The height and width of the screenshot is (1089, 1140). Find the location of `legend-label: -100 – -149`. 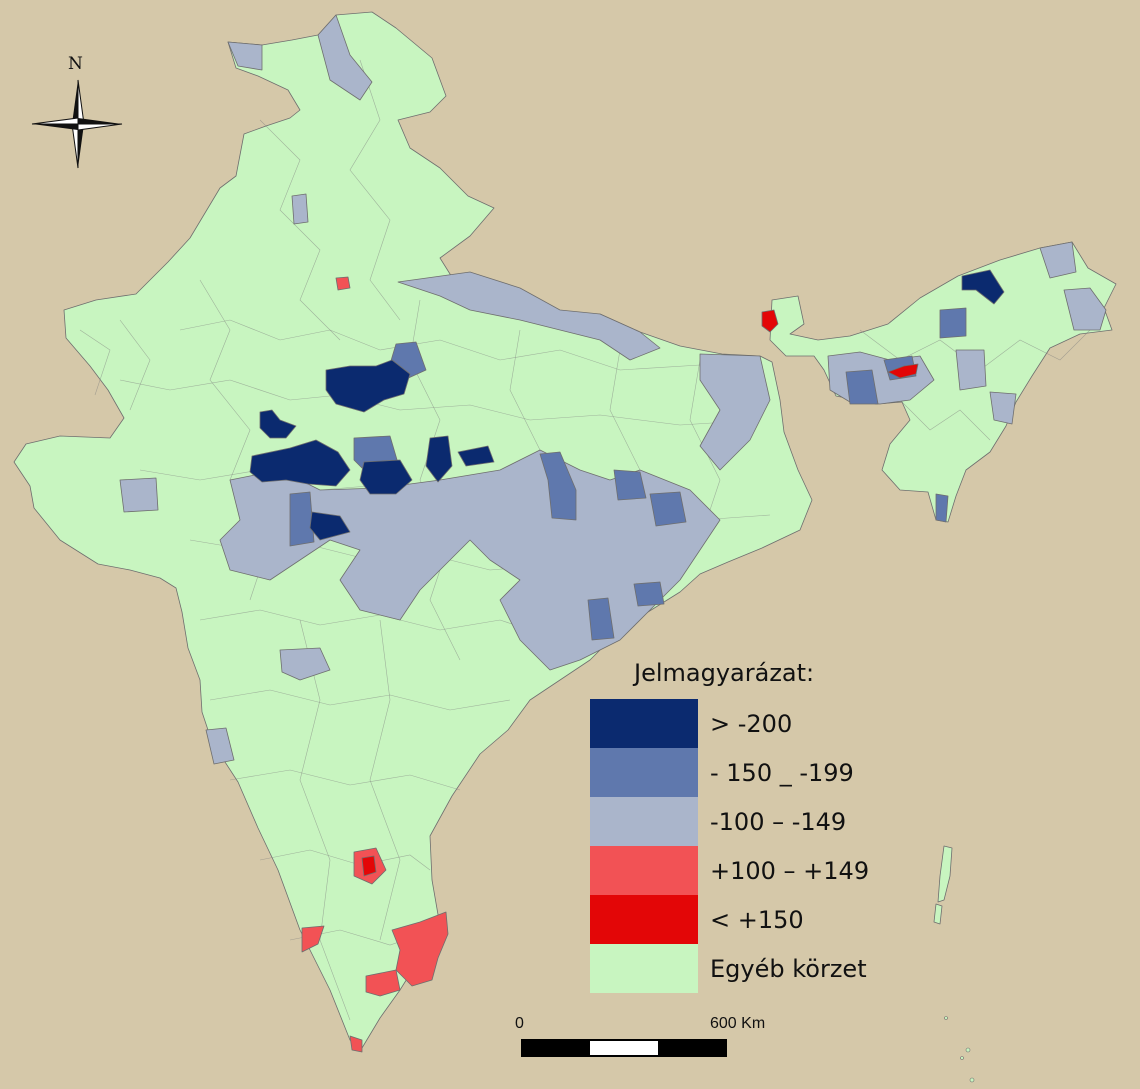

legend-label: -100 – -149 is located at coordinates (778, 821).